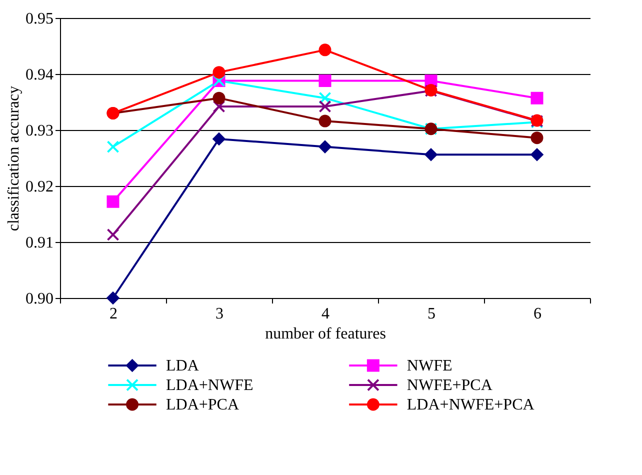 Image resolution: width=642 pixels, height=475 pixels. Describe the element at coordinates (325, 334) in the screenshot. I see `x-axis-title: number of features` at that location.